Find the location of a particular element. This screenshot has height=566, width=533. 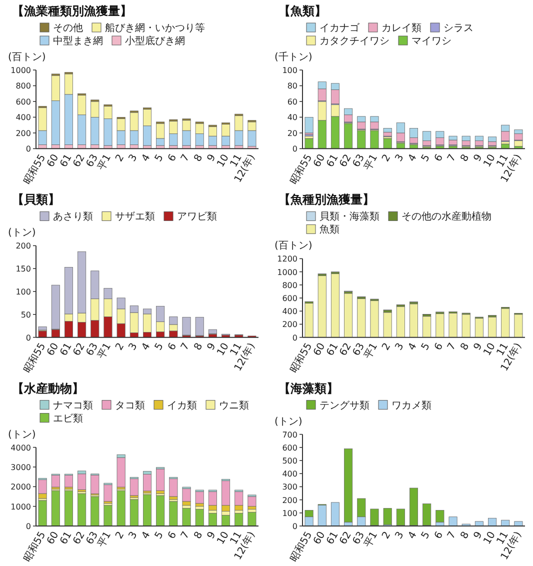

legend-label: サザエ類 is located at coordinates (135, 216).